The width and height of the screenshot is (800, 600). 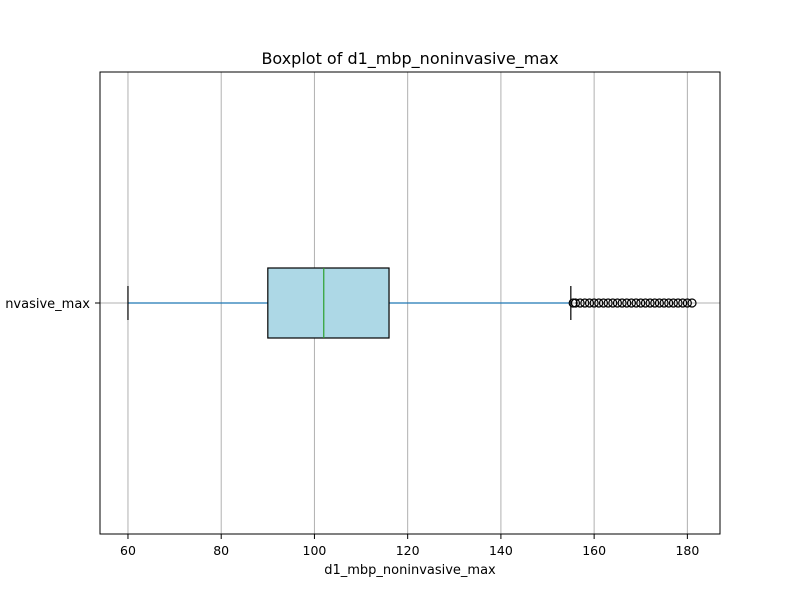 I want to click on y-category-label: nvasive_max, so click(x=47, y=304).